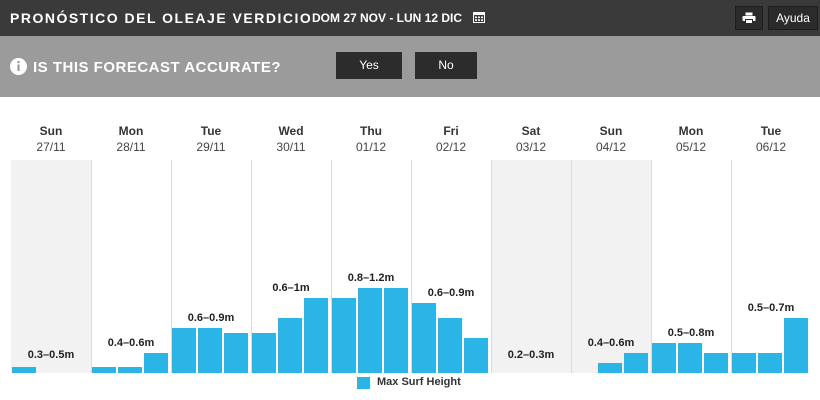  Describe the element at coordinates (371, 147) in the screenshot. I see `day-date: 01/12` at that location.